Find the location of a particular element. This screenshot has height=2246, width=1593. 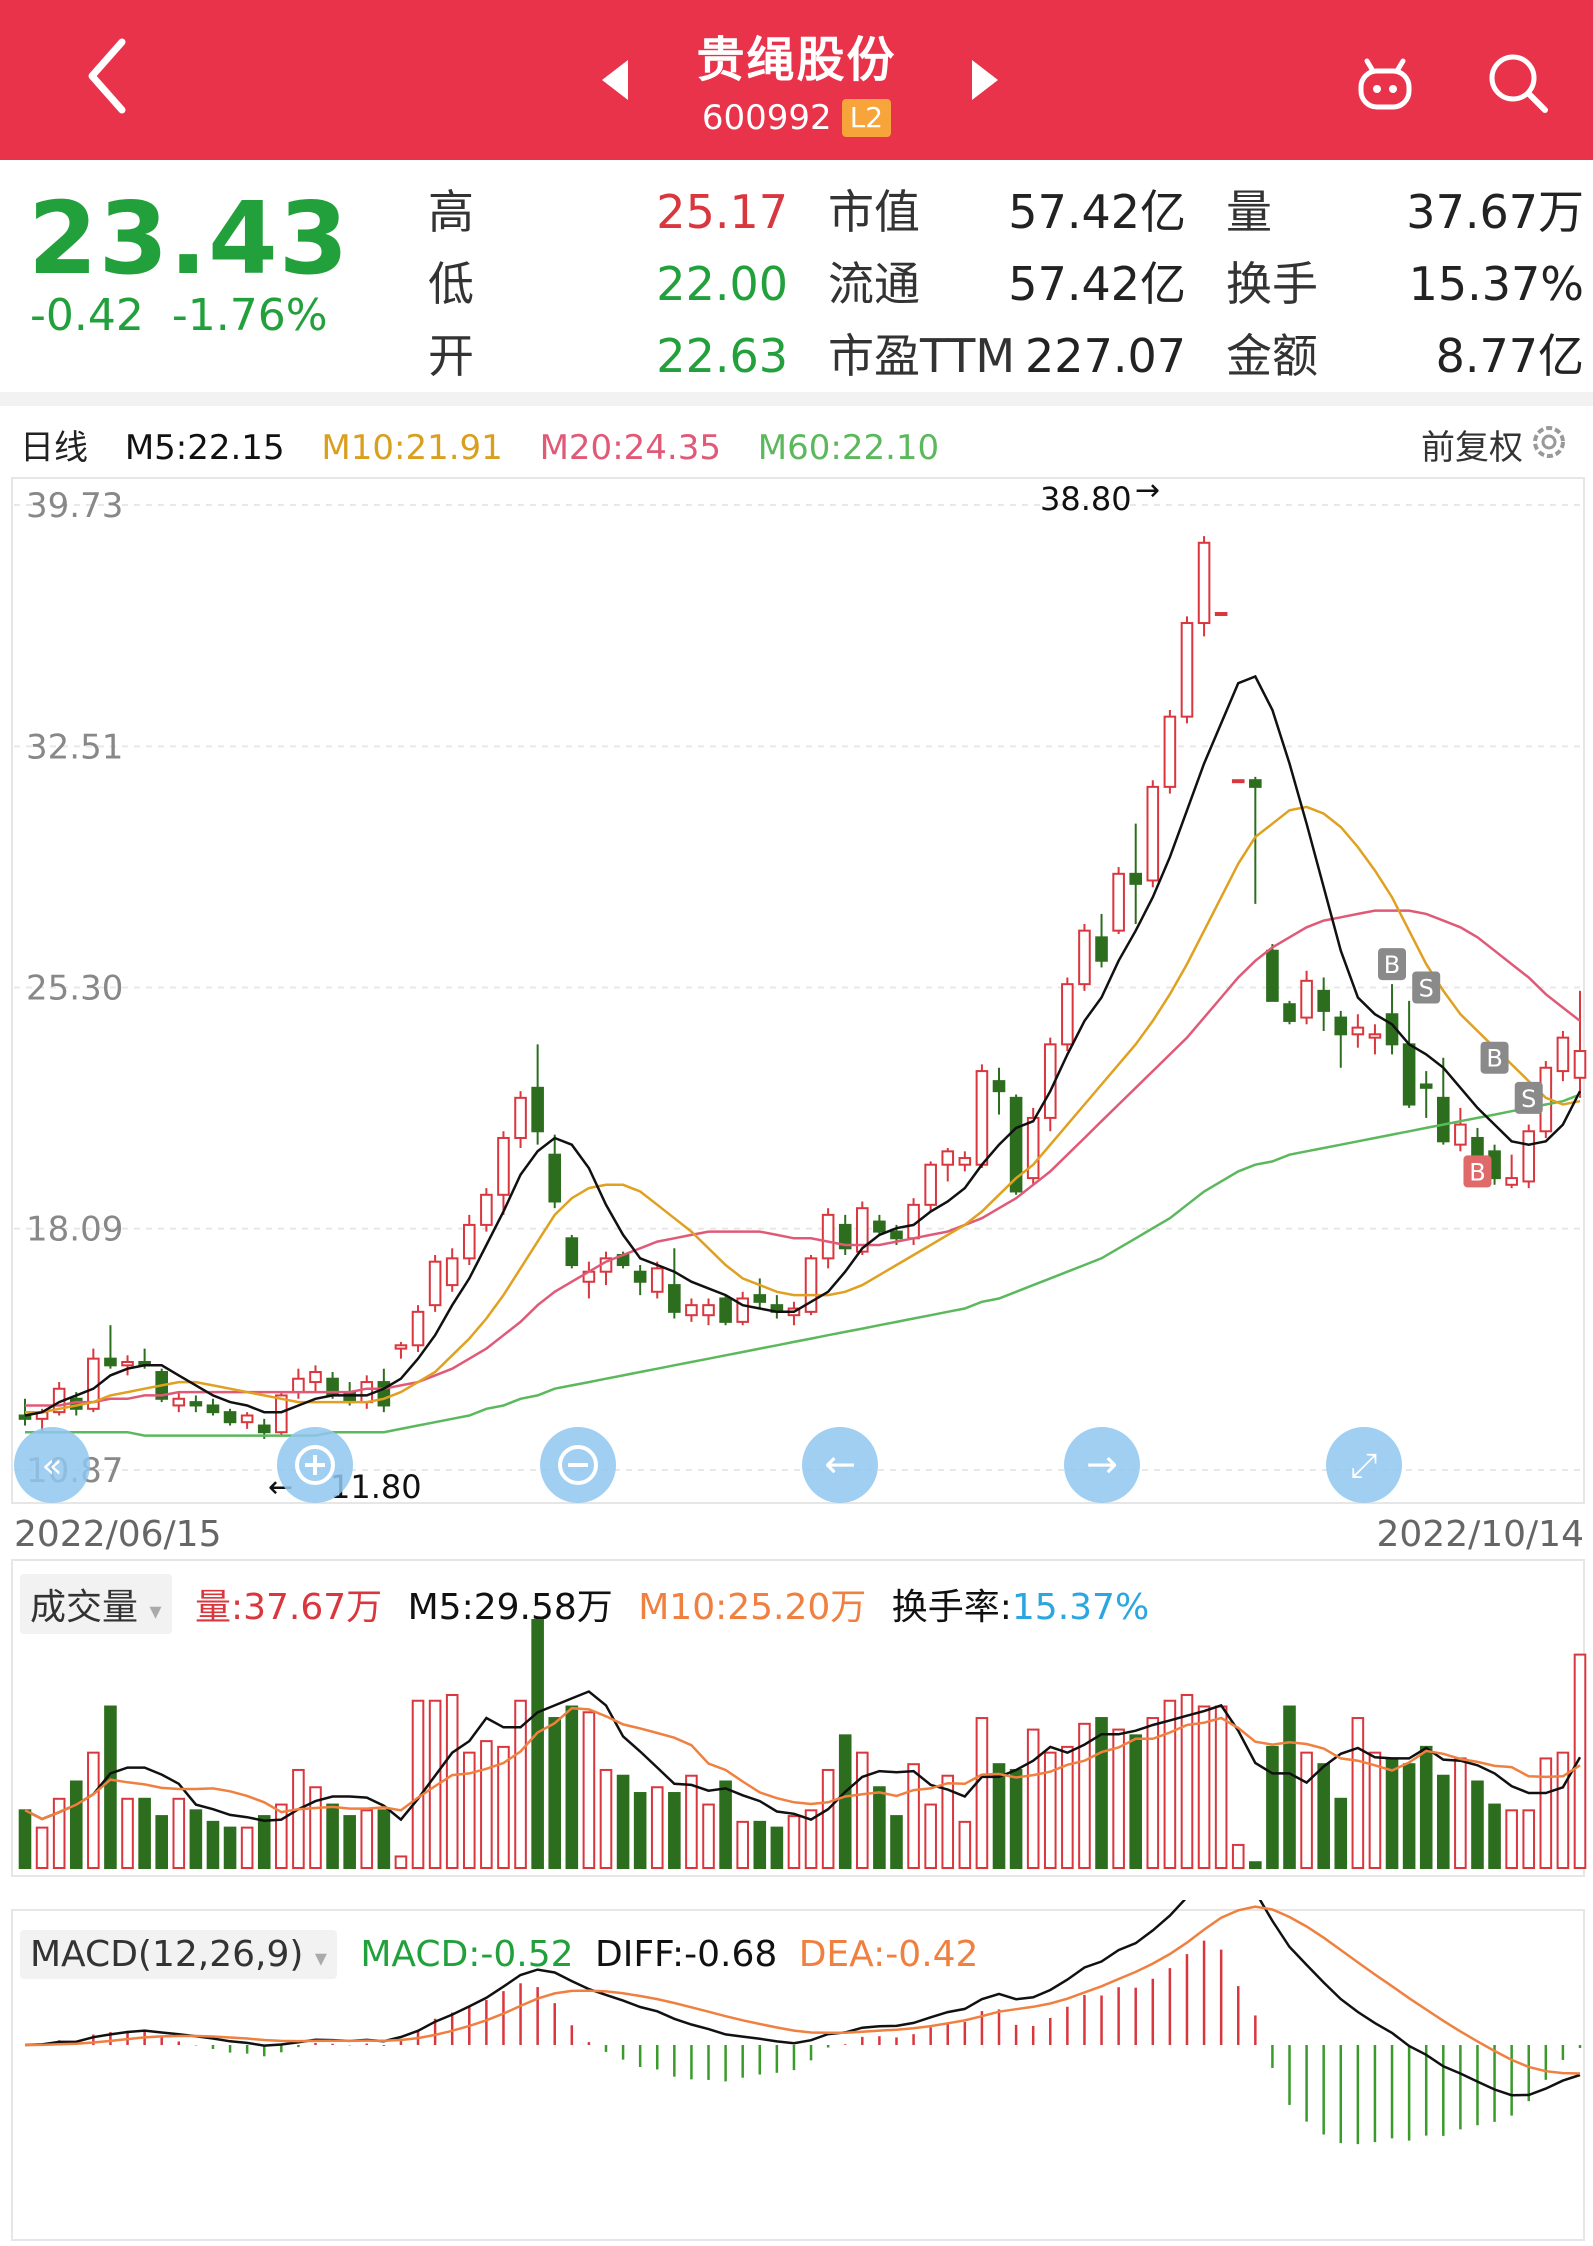

expand-icon: ⤢ is located at coordinates (1363, 1466).